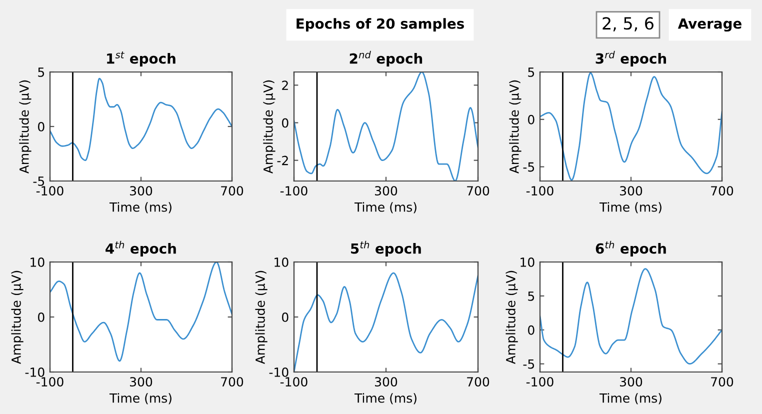 This screenshot has height=414, width=762. Describe the element at coordinates (141, 248) in the screenshot. I see `chart-title: 4$^{th}$ epoch` at that location.